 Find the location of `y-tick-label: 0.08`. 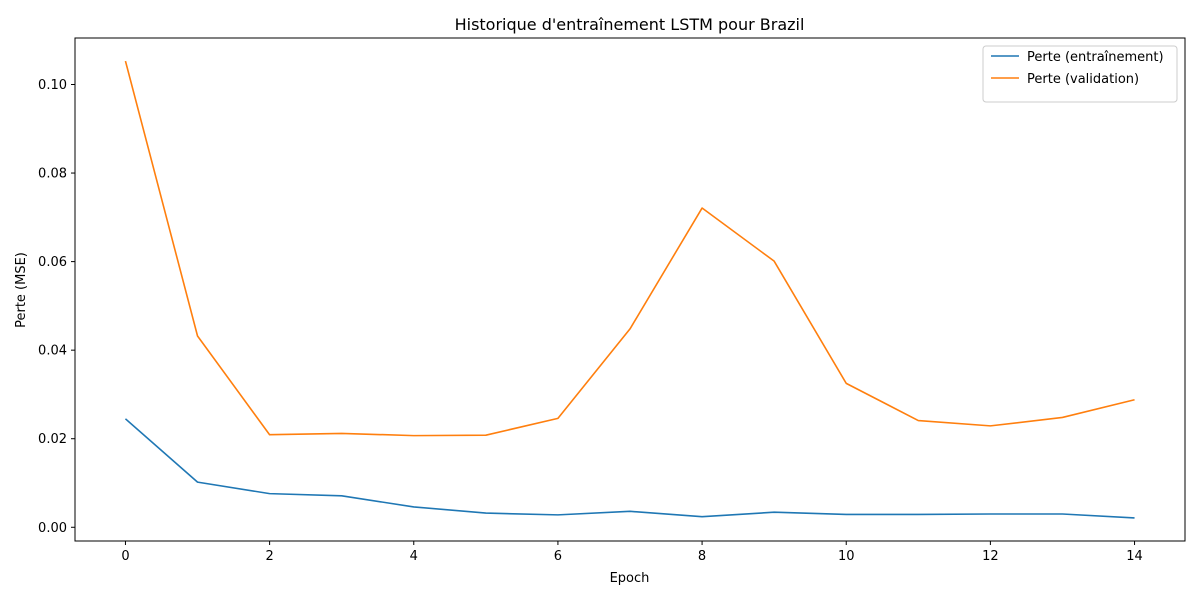

y-tick-label: 0.08 is located at coordinates (52, 174).